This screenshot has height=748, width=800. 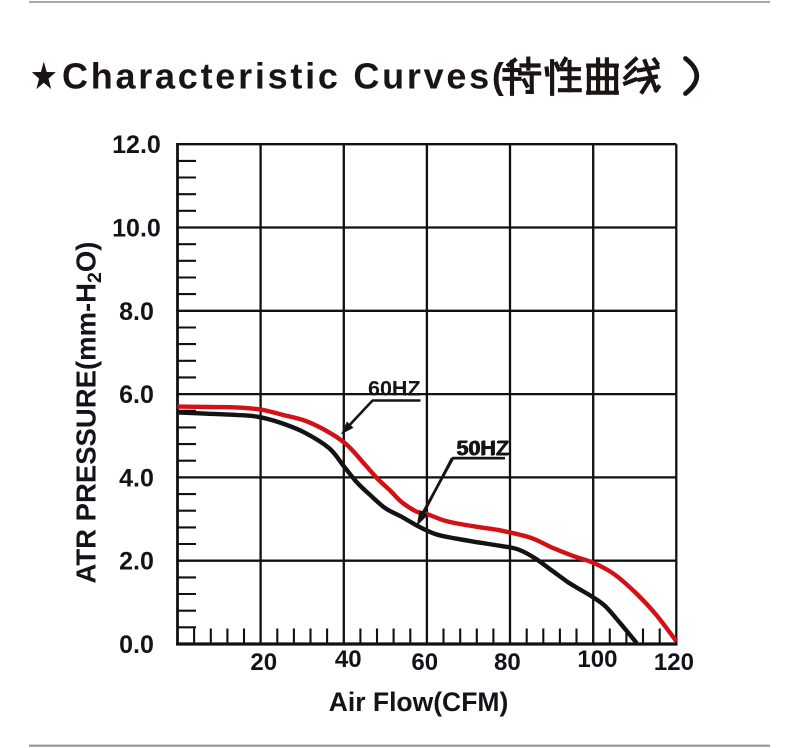 What do you see at coordinates (419, 702) in the screenshot?
I see `svg-text: Air Flow(CFM)` at bounding box center [419, 702].